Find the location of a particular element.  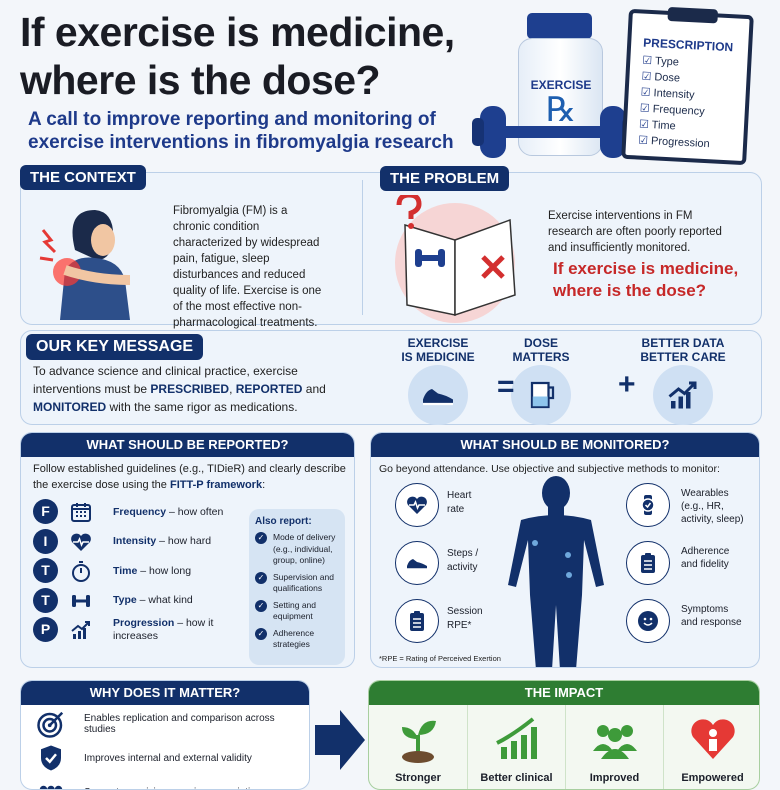

stopwatch-icon is located at coordinates (81, 571).